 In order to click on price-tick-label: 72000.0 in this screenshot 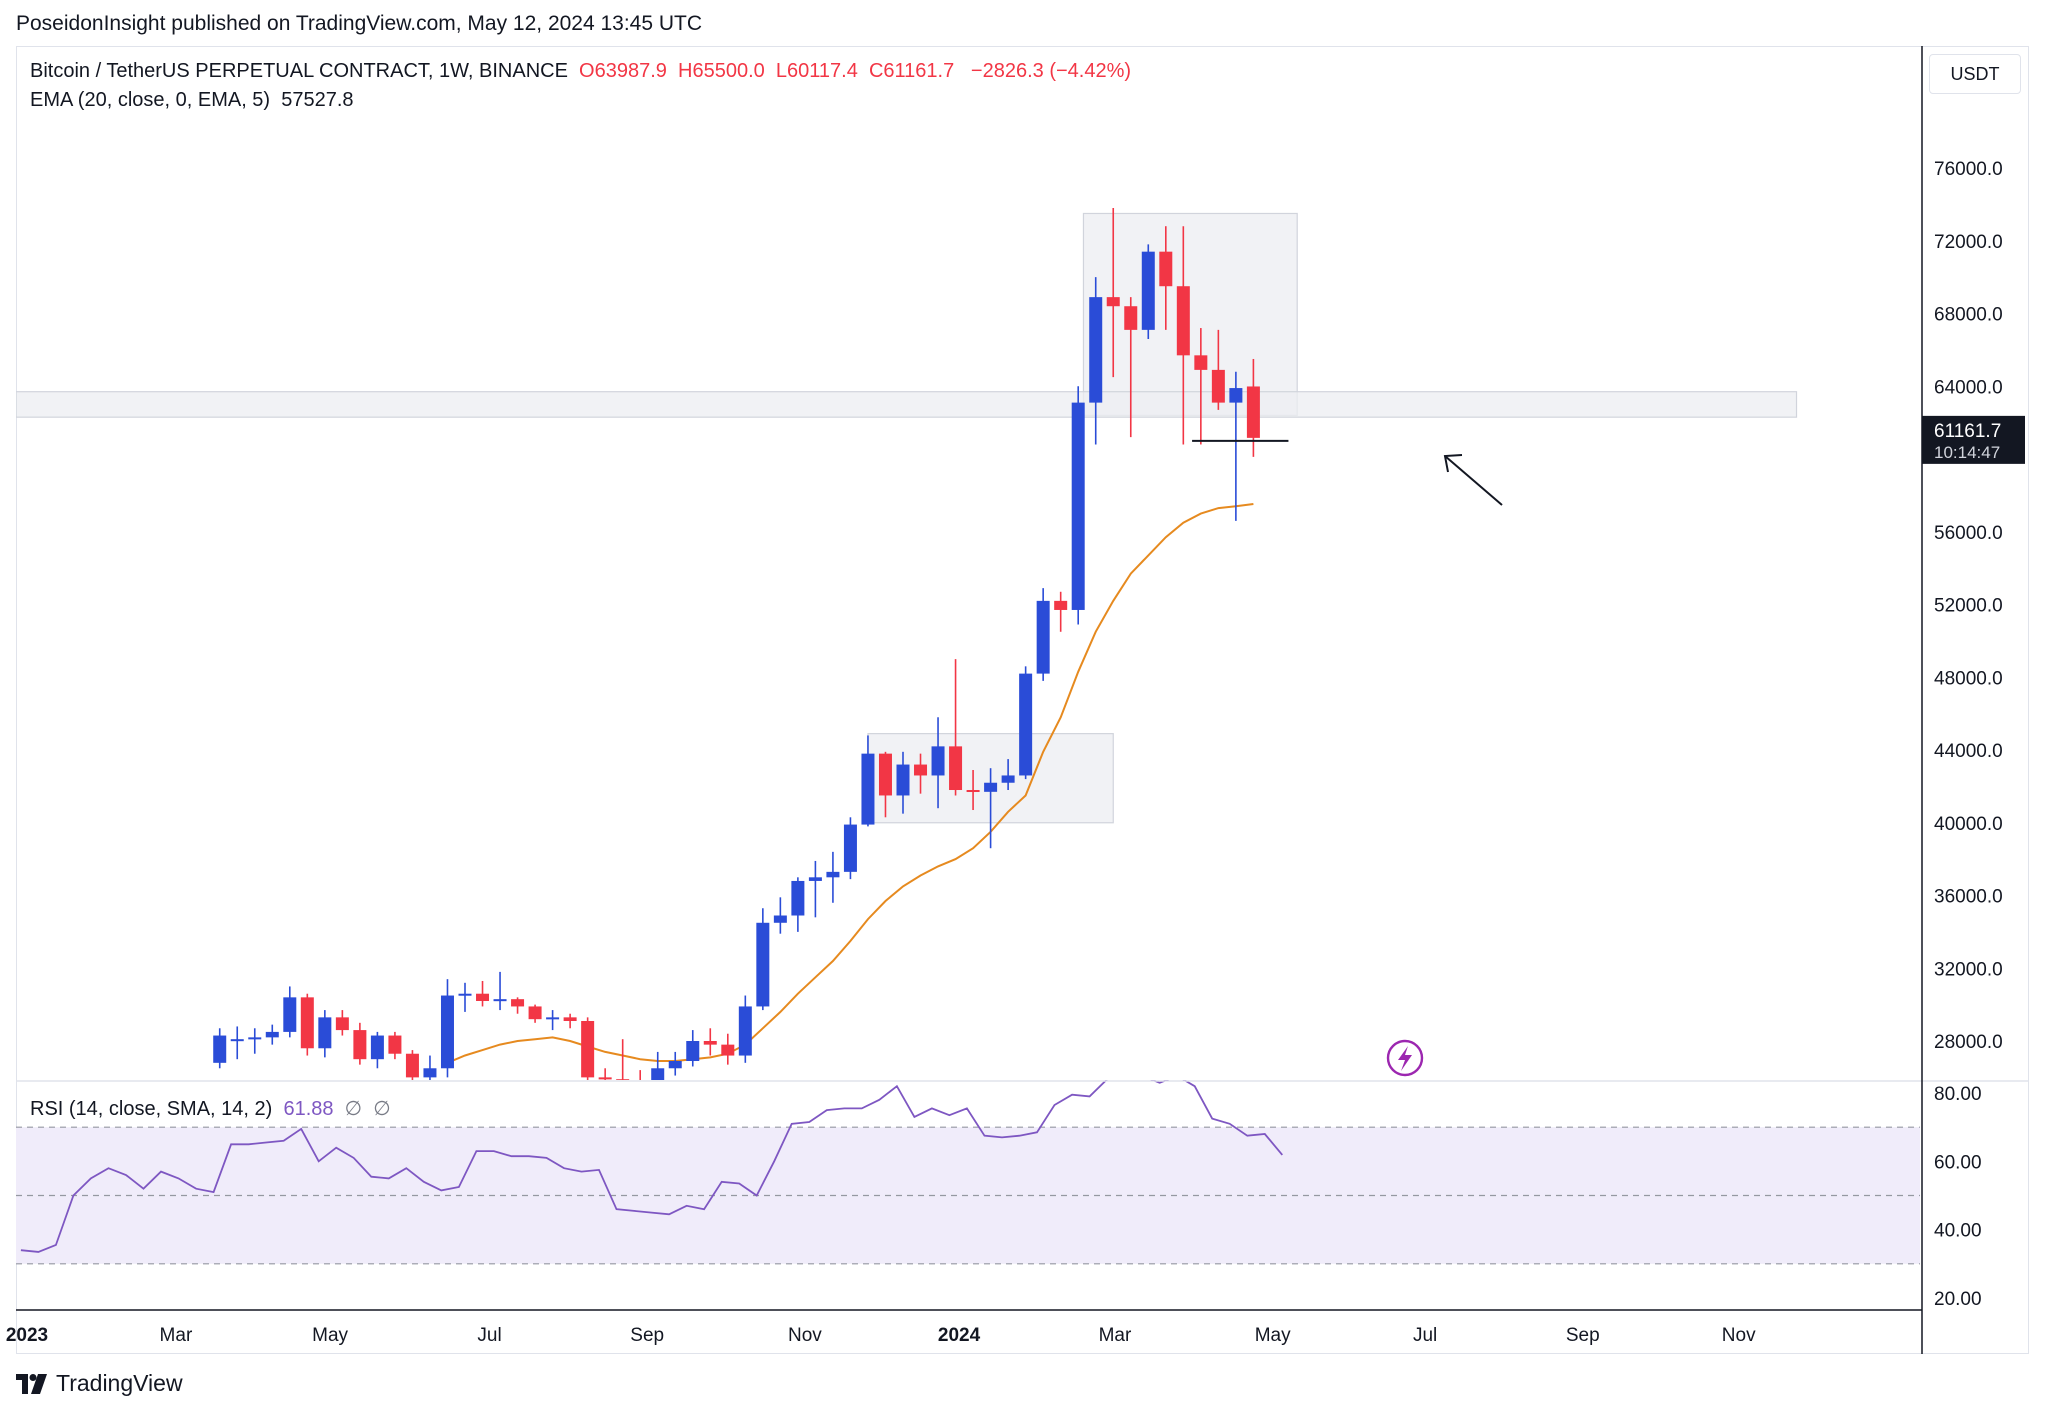, I will do `click(1968, 242)`.